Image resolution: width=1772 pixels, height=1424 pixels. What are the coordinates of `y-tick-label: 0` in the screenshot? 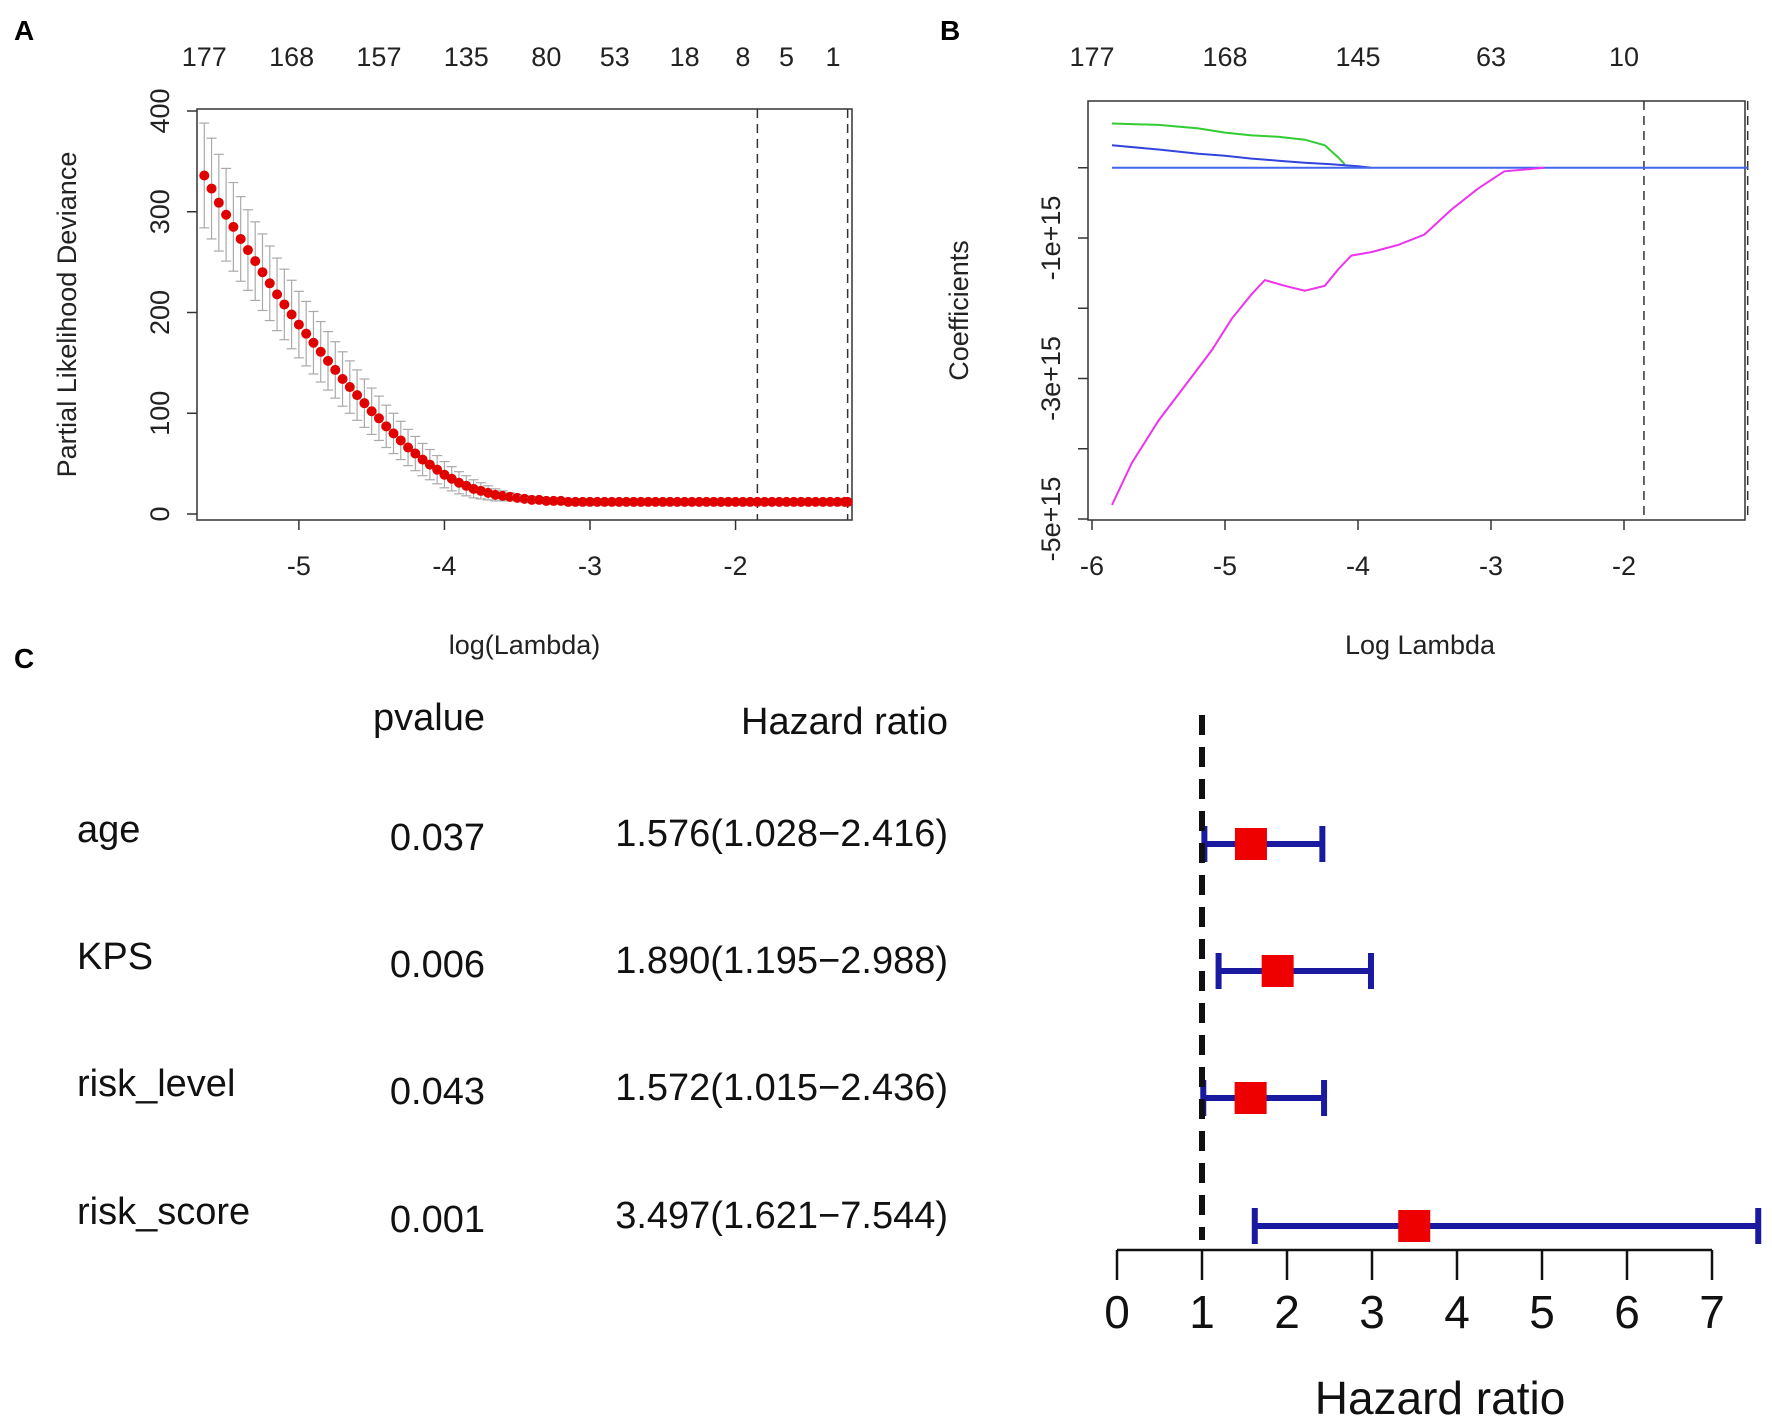 It's located at (160, 513).